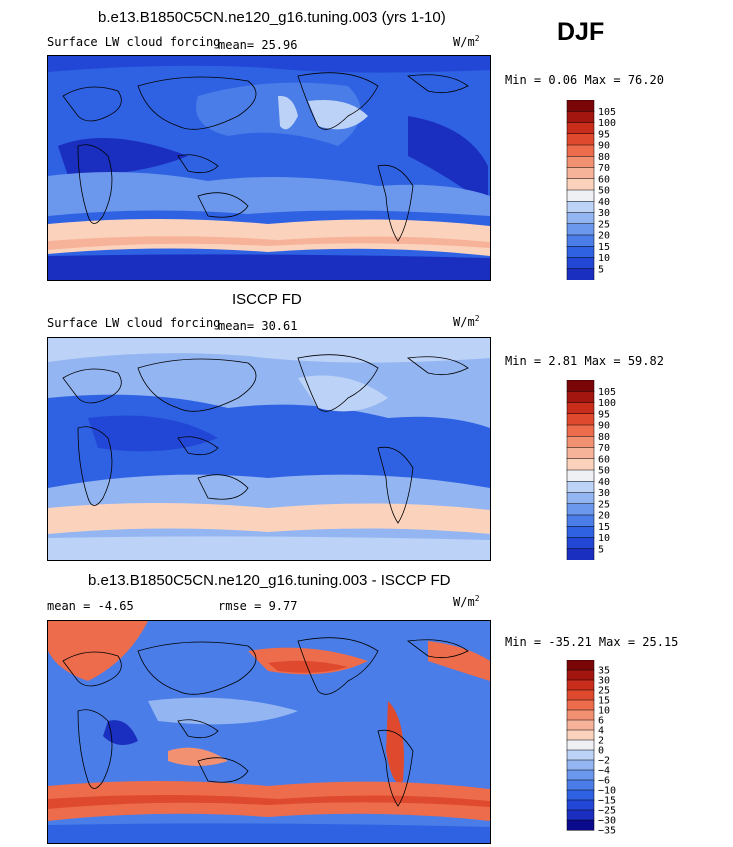 Image resolution: width=733 pixels, height=847 pixels. Describe the element at coordinates (601, 741) in the screenshot. I see `panel-3-colorbar-tick-label: 2` at that location.